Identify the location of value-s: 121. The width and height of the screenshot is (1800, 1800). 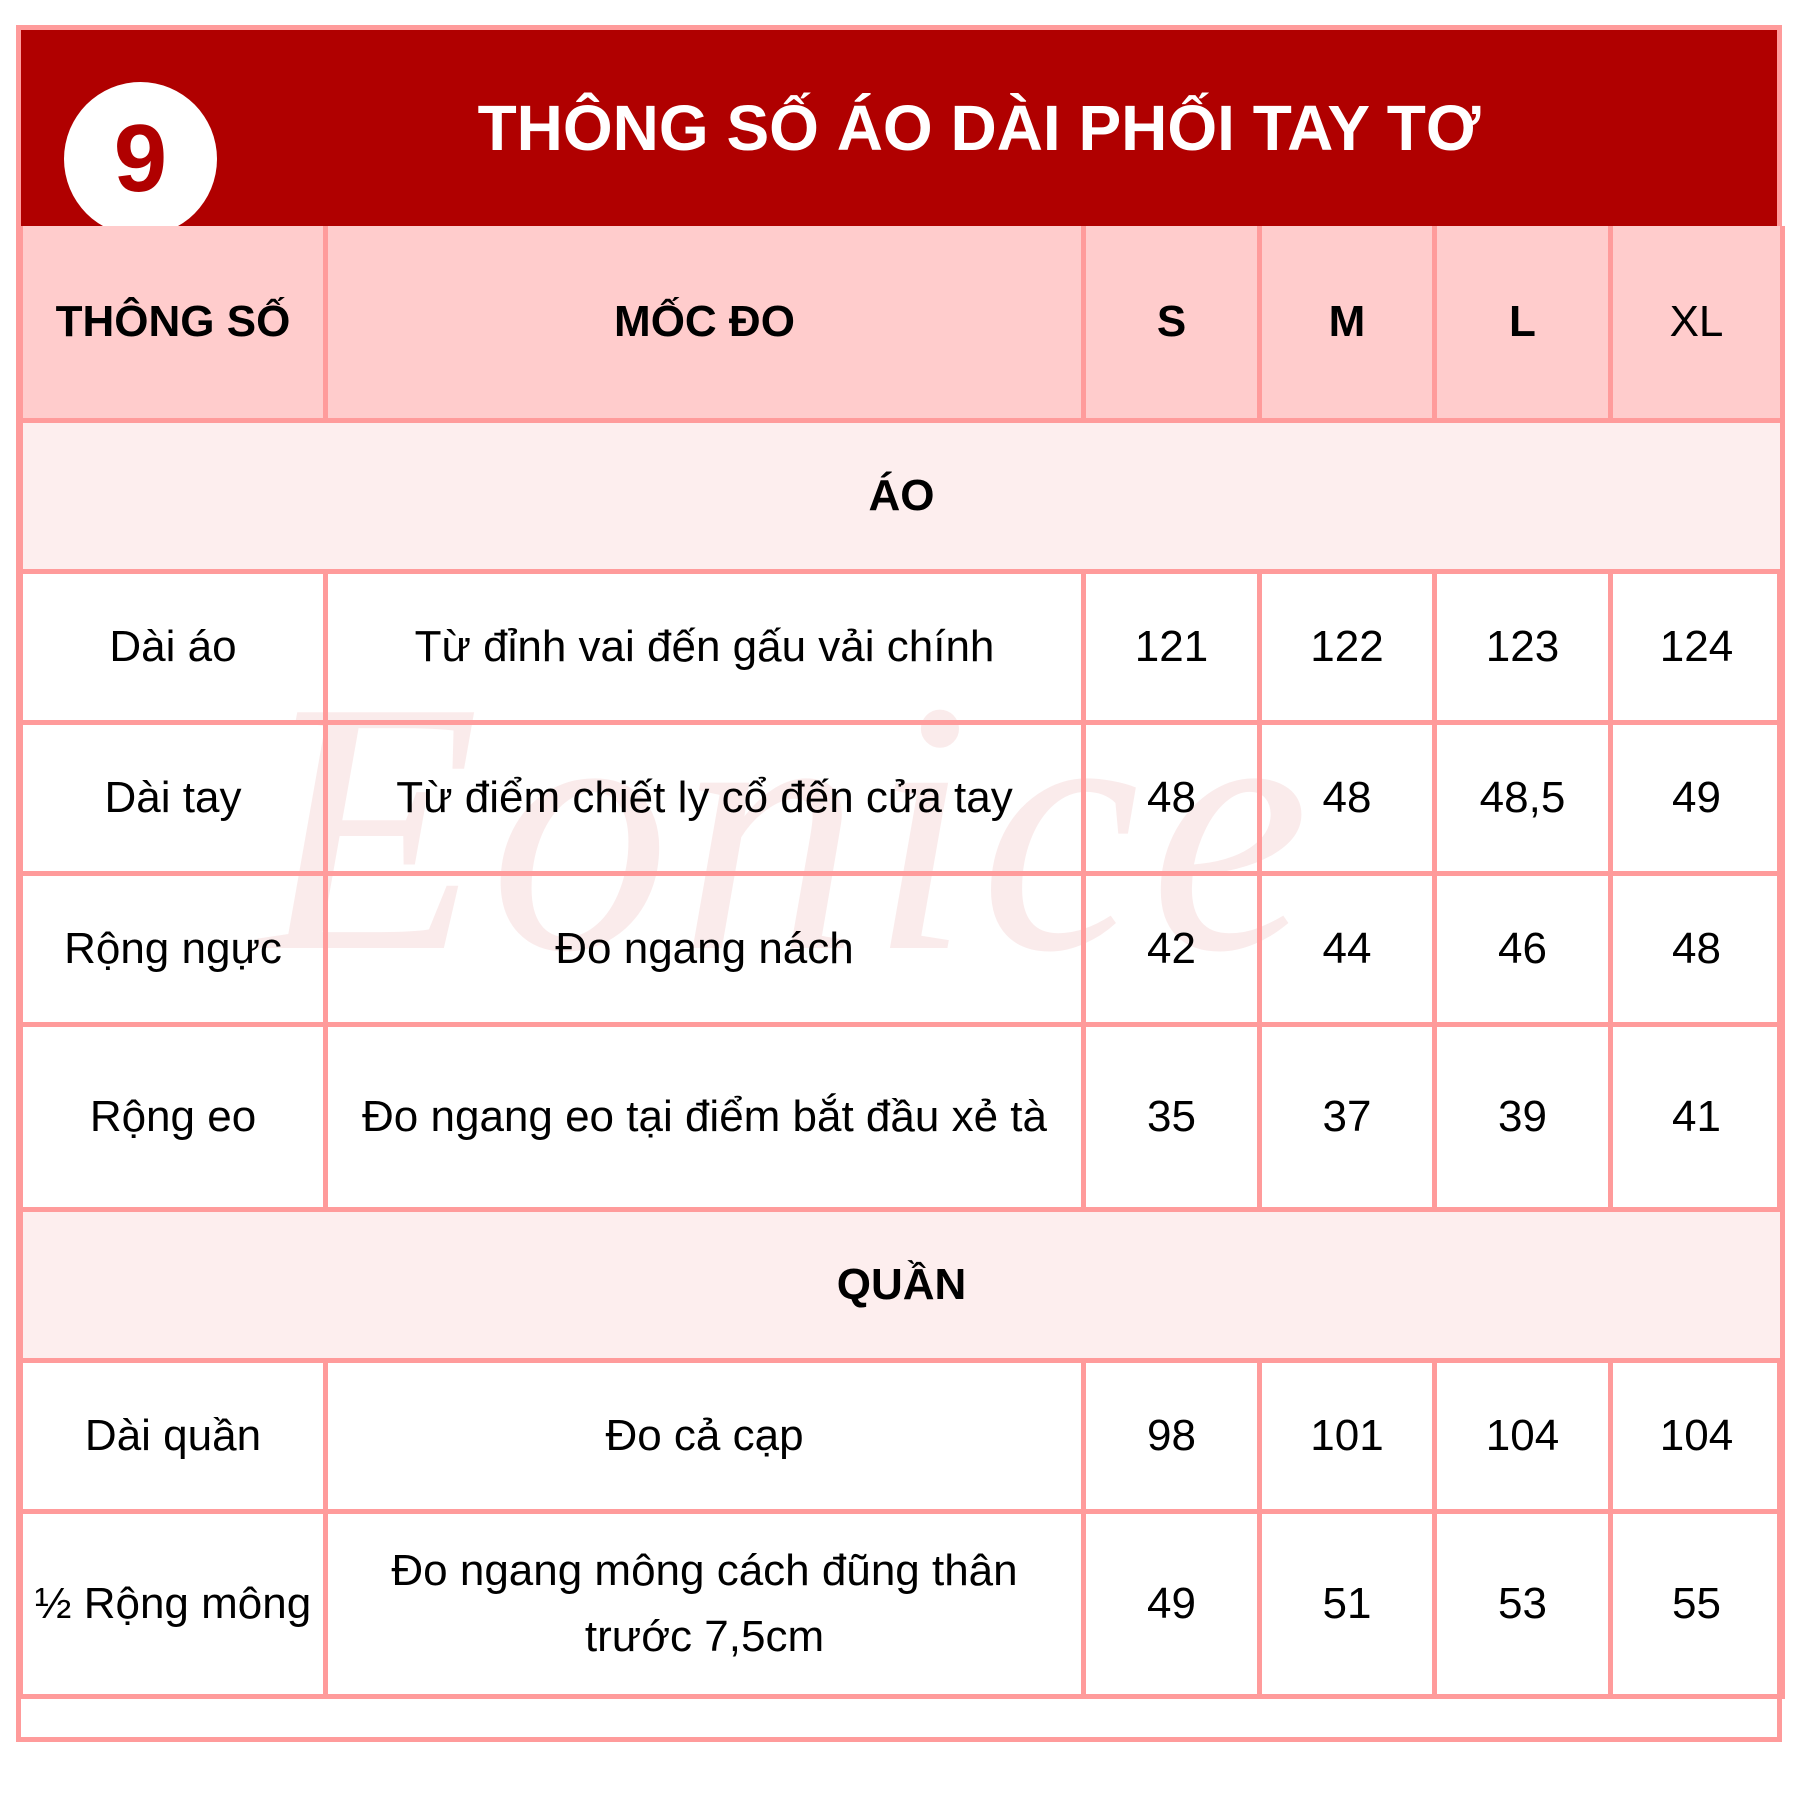
(1171, 647).